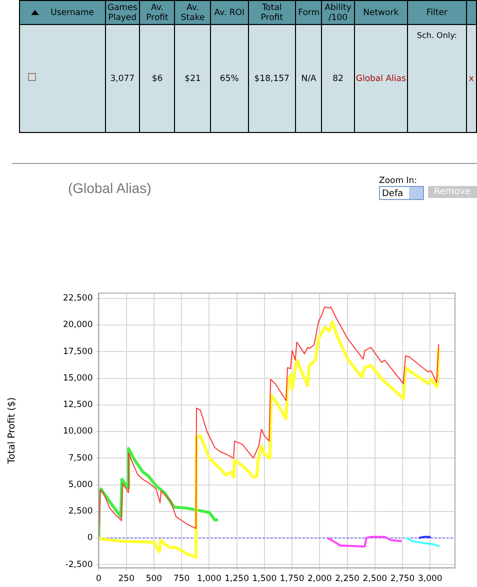 The width and height of the screenshot is (477, 587). Describe the element at coordinates (209, 579) in the screenshot. I see `x-tick-label: 1,000` at that location.